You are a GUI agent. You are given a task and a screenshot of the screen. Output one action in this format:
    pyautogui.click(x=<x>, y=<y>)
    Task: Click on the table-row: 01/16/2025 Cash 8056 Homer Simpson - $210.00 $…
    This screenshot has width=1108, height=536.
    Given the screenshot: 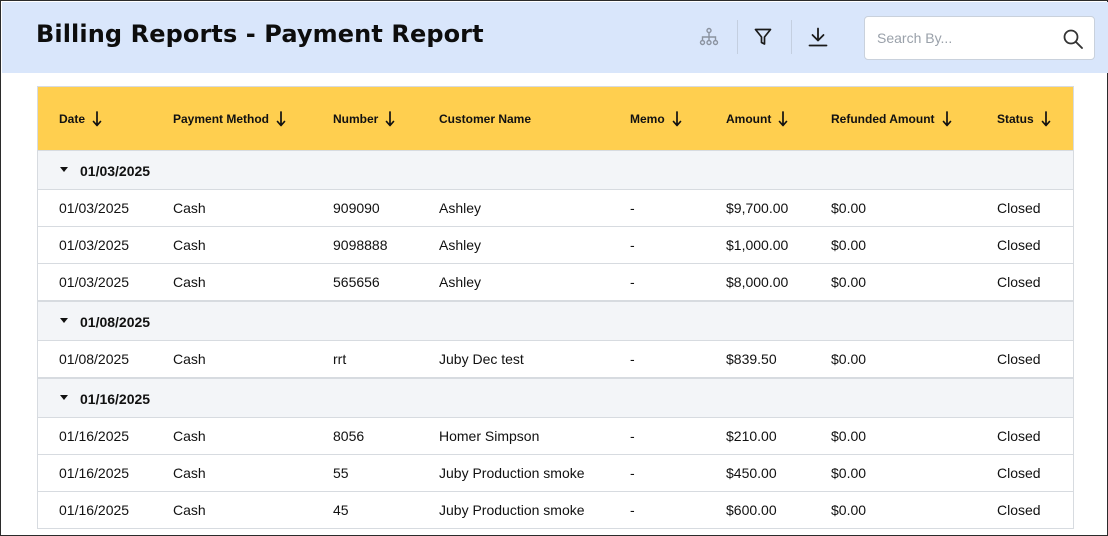 What is the action you would take?
    pyautogui.click(x=555, y=436)
    